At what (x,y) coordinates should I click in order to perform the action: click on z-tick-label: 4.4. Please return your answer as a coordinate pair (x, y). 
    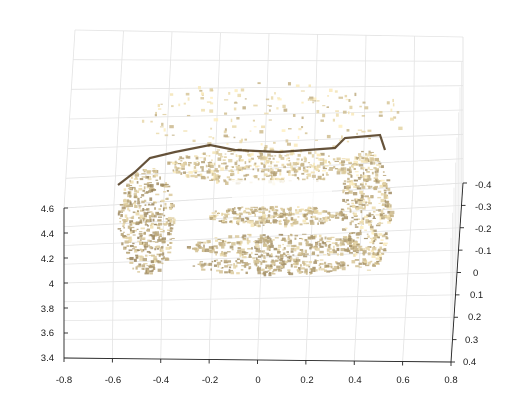
    Looking at the image, I should click on (47, 234).